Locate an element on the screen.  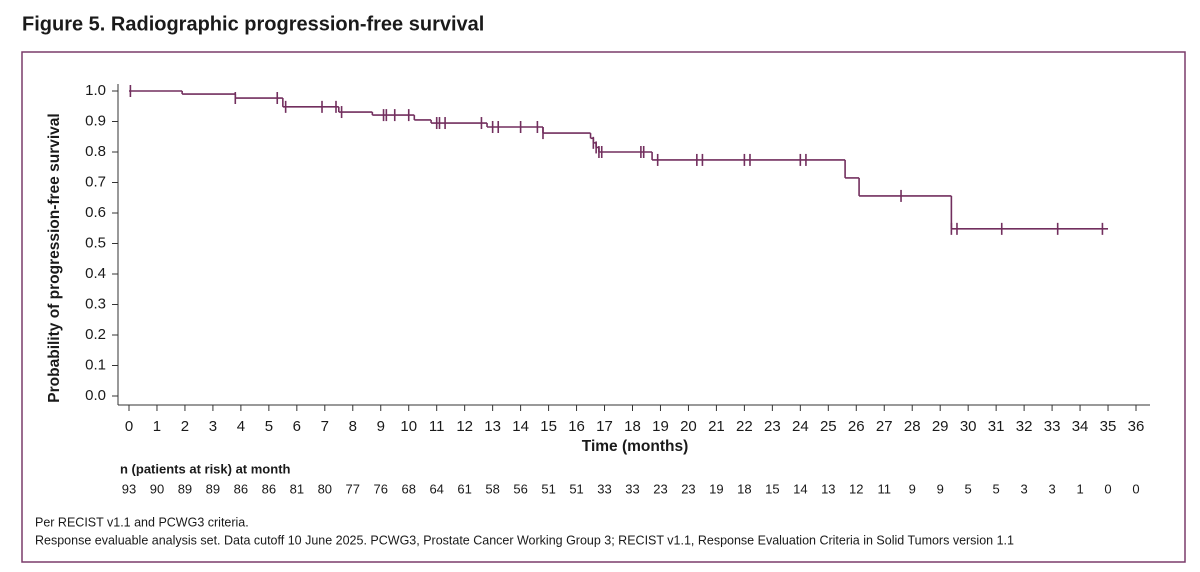
x-tick-label: 29 is located at coordinates (940, 426).